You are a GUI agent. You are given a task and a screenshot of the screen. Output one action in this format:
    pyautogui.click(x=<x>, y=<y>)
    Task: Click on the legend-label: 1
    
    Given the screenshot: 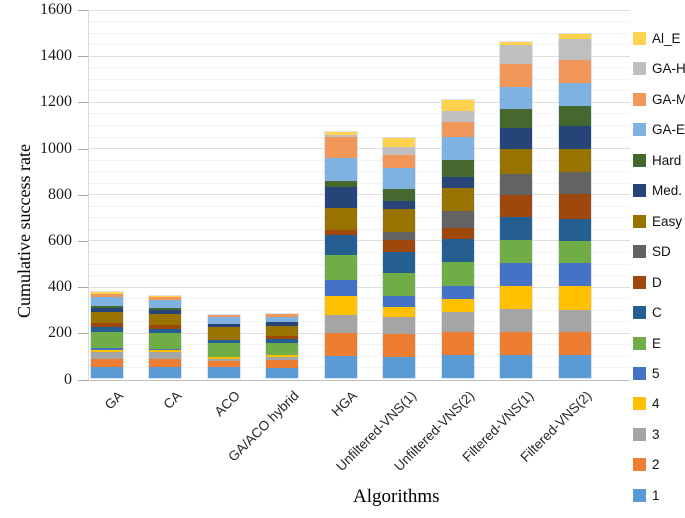 What is the action you would take?
    pyautogui.click(x=656, y=495)
    